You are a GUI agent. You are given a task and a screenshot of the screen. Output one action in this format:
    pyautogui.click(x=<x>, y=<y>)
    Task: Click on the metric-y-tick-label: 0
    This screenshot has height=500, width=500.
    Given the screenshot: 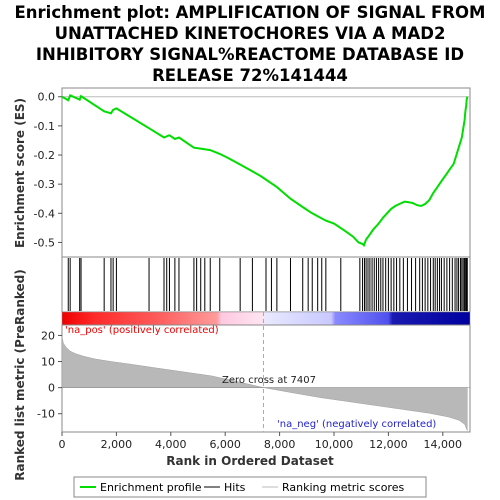 What is the action you would take?
    pyautogui.click(x=51, y=388)
    